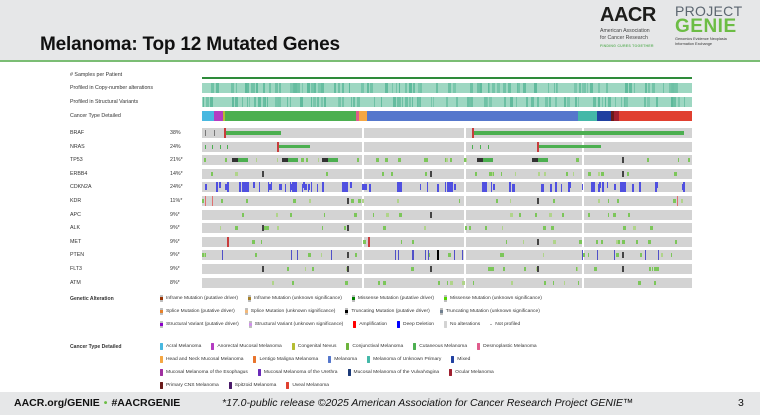  Describe the element at coordinates (507, 346) in the screenshot. I see `legend-item: Desmoplastic Melanoma` at that location.